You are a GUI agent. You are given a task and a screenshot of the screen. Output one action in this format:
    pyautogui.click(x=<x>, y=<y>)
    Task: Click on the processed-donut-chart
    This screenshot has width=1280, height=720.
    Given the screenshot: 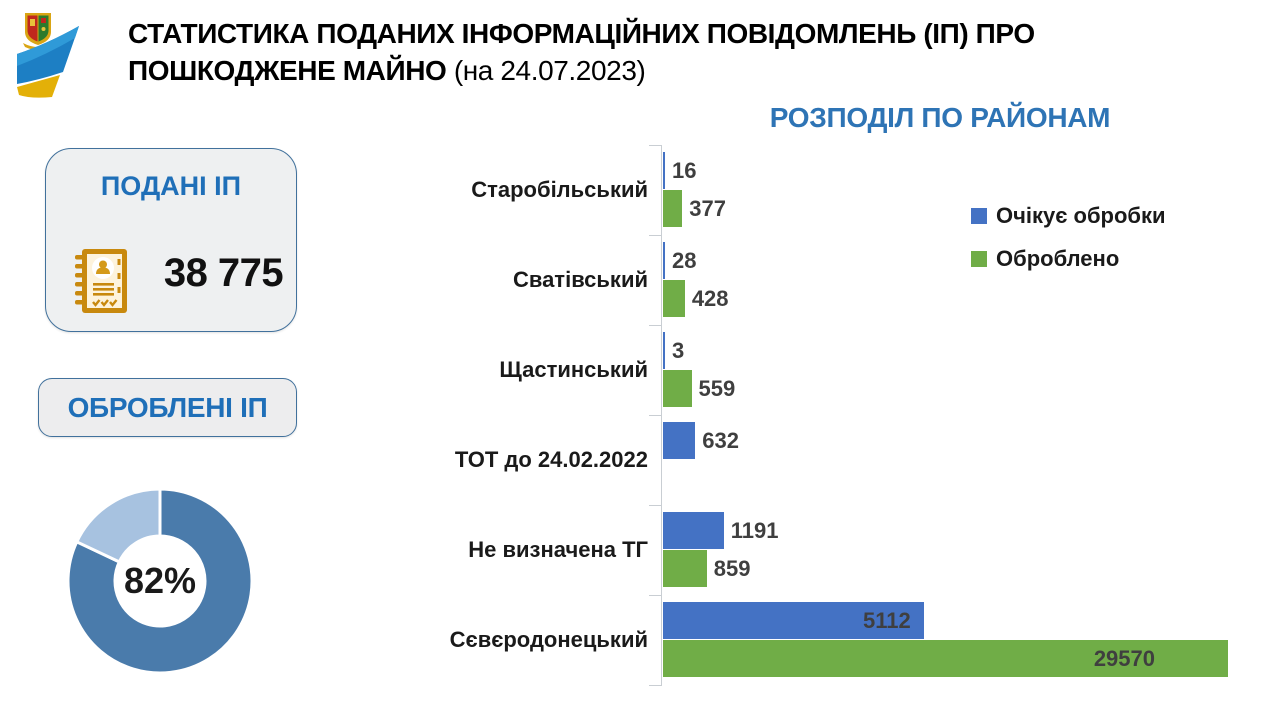 What is the action you would take?
    pyautogui.click(x=160, y=581)
    